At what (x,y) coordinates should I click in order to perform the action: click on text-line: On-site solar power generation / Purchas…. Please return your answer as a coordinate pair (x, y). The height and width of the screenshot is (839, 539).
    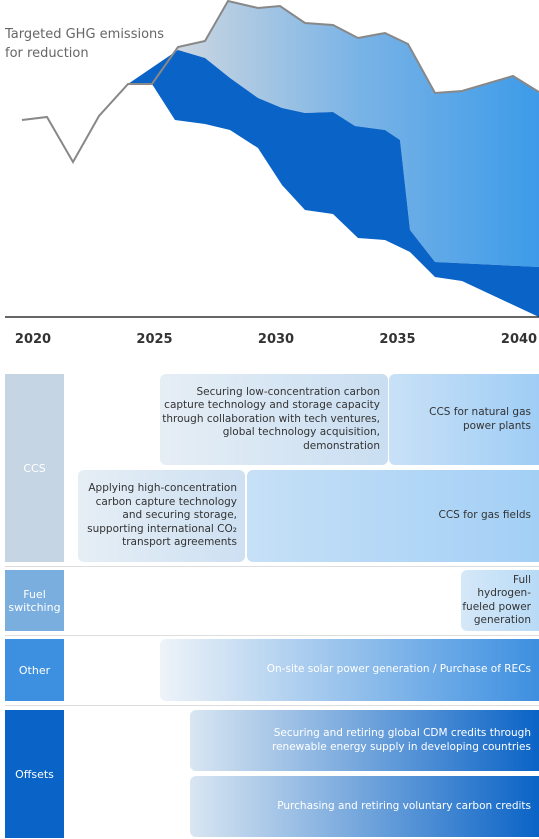
    Looking at the image, I should click on (398, 669).